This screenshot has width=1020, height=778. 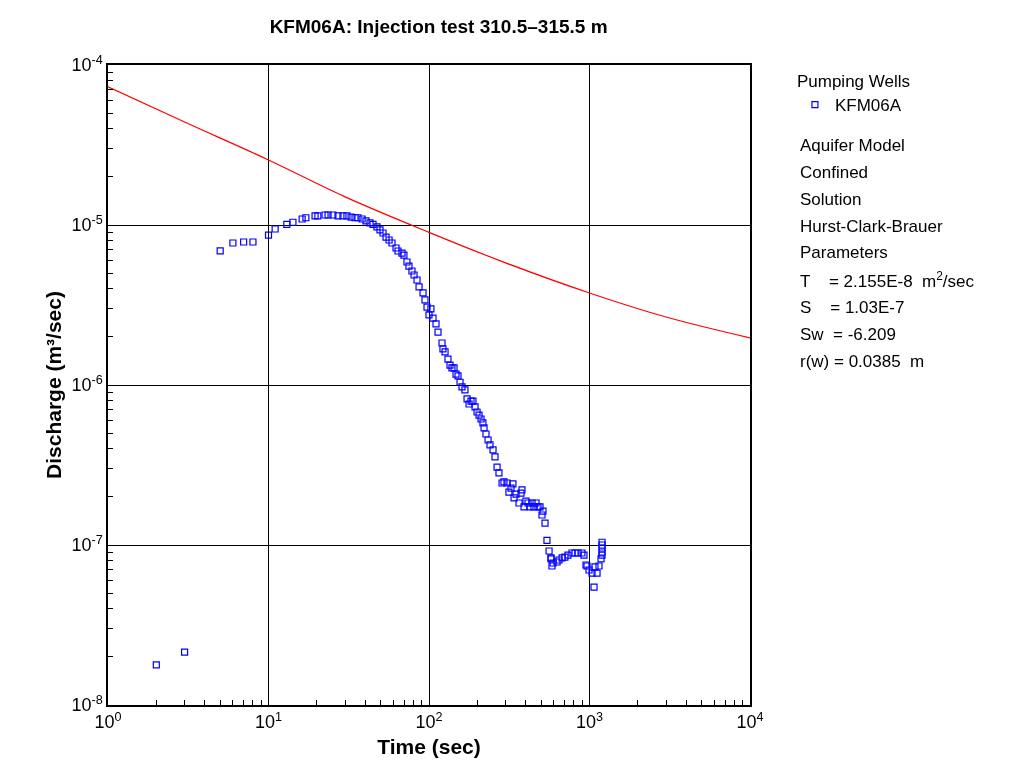 I want to click on text: T = 2.155E-8 m$^{2}$/sec, so click(x=887, y=280).